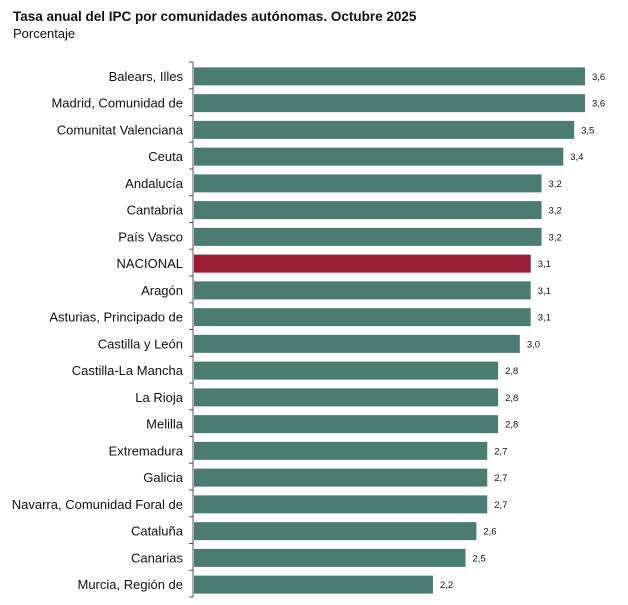 Image resolution: width=628 pixels, height=605 pixels. Describe the element at coordinates (155, 210) in the screenshot. I see `category-label: Cantabria` at that location.